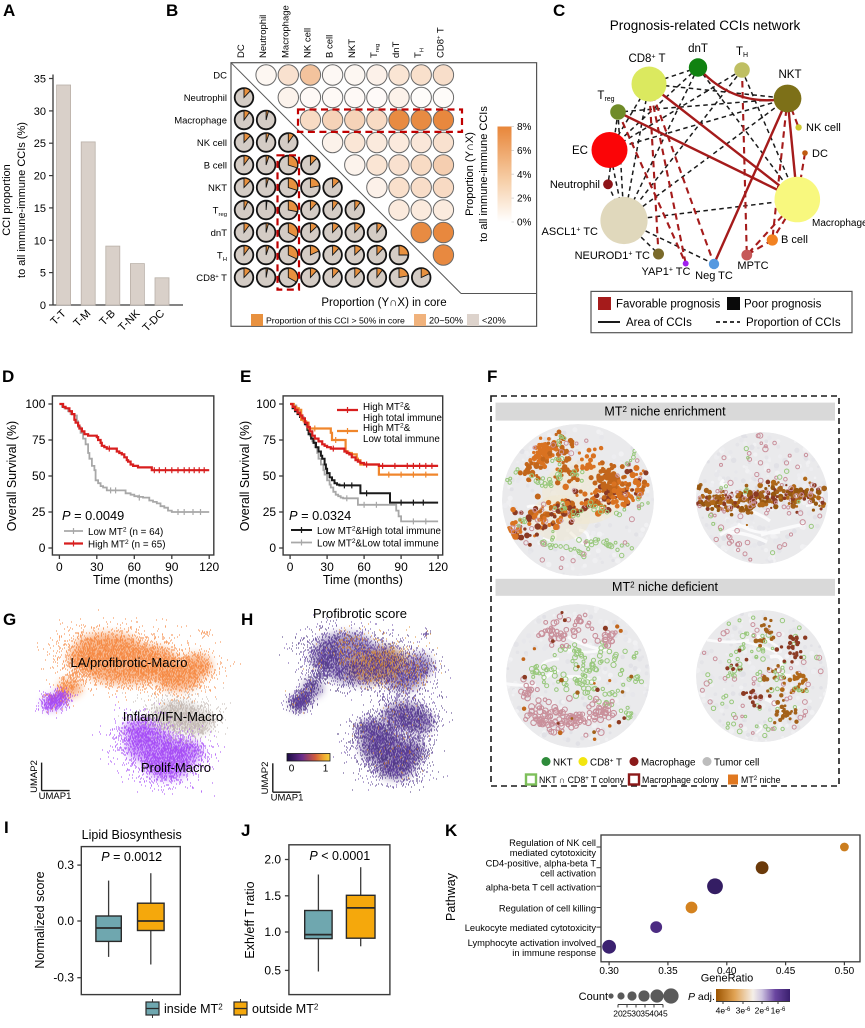 Image resolution: width=865 pixels, height=1028 pixels. I want to click on svg-text: CCI proportion, so click(7, 200).